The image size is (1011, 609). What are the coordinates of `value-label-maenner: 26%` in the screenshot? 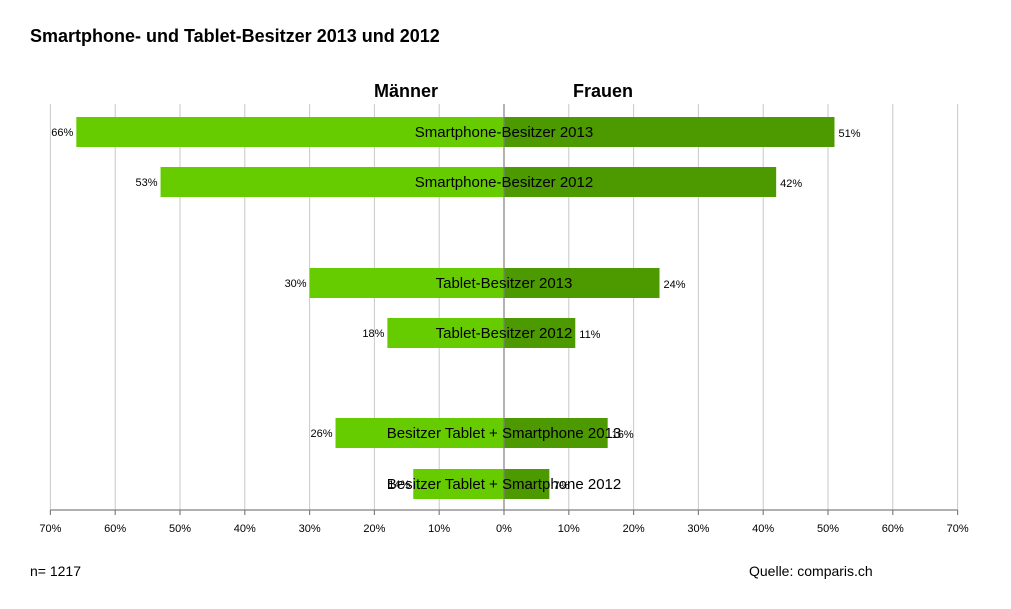 It's located at (321, 434).